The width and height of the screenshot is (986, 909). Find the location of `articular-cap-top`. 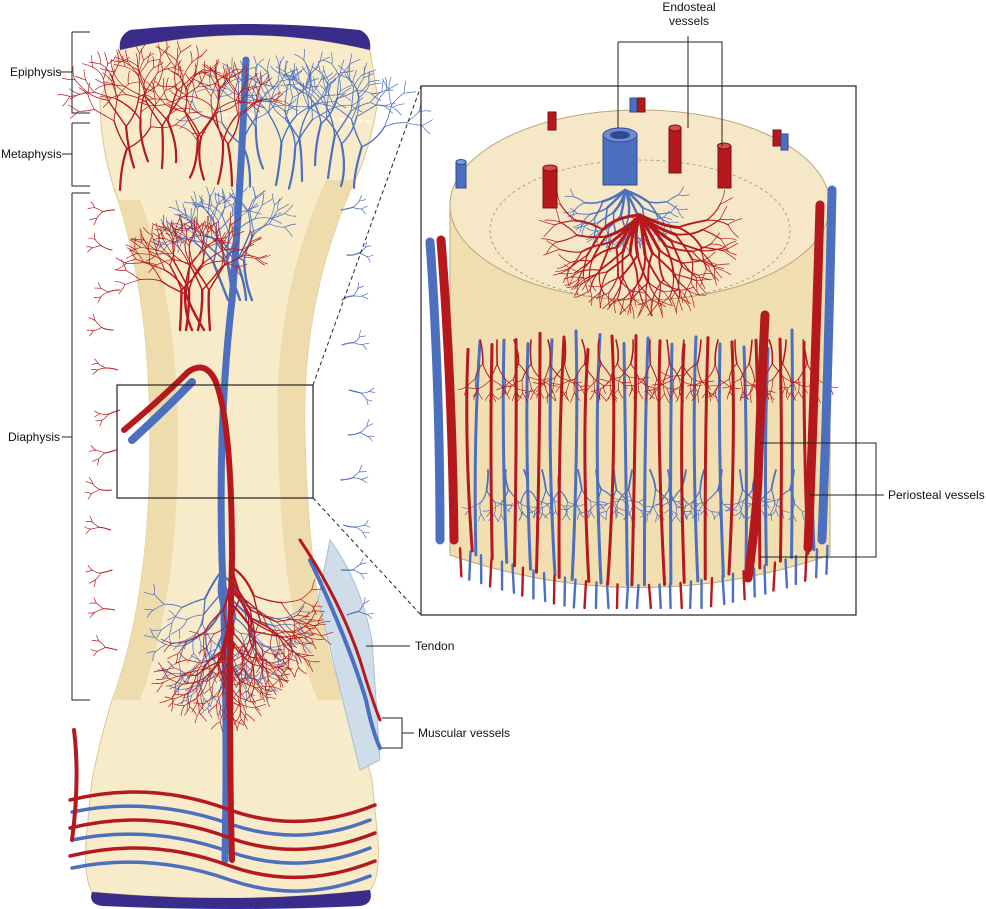

articular-cap-top is located at coordinates (245, 37).